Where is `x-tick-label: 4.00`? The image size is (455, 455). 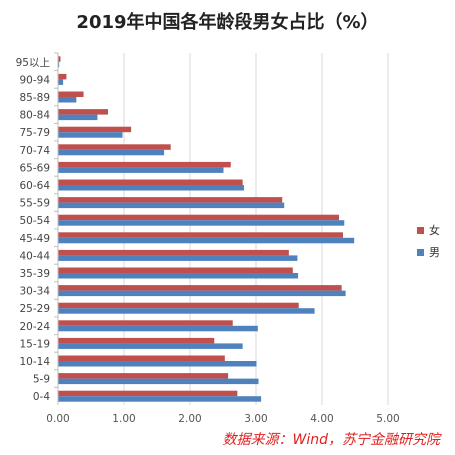 x-tick-label: 4.00 is located at coordinates (321, 419).